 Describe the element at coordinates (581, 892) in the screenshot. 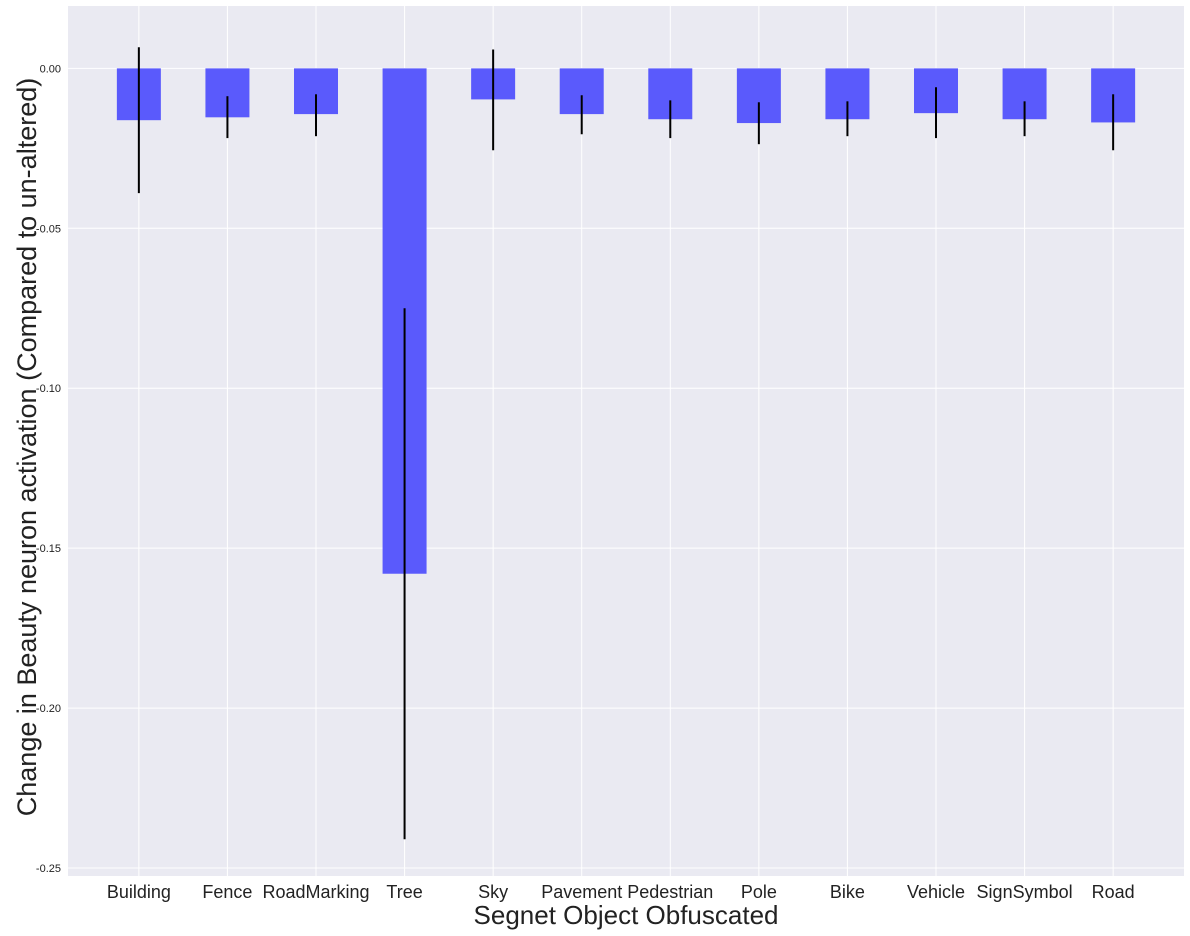

I see `x-tick-label: Pavement` at that location.